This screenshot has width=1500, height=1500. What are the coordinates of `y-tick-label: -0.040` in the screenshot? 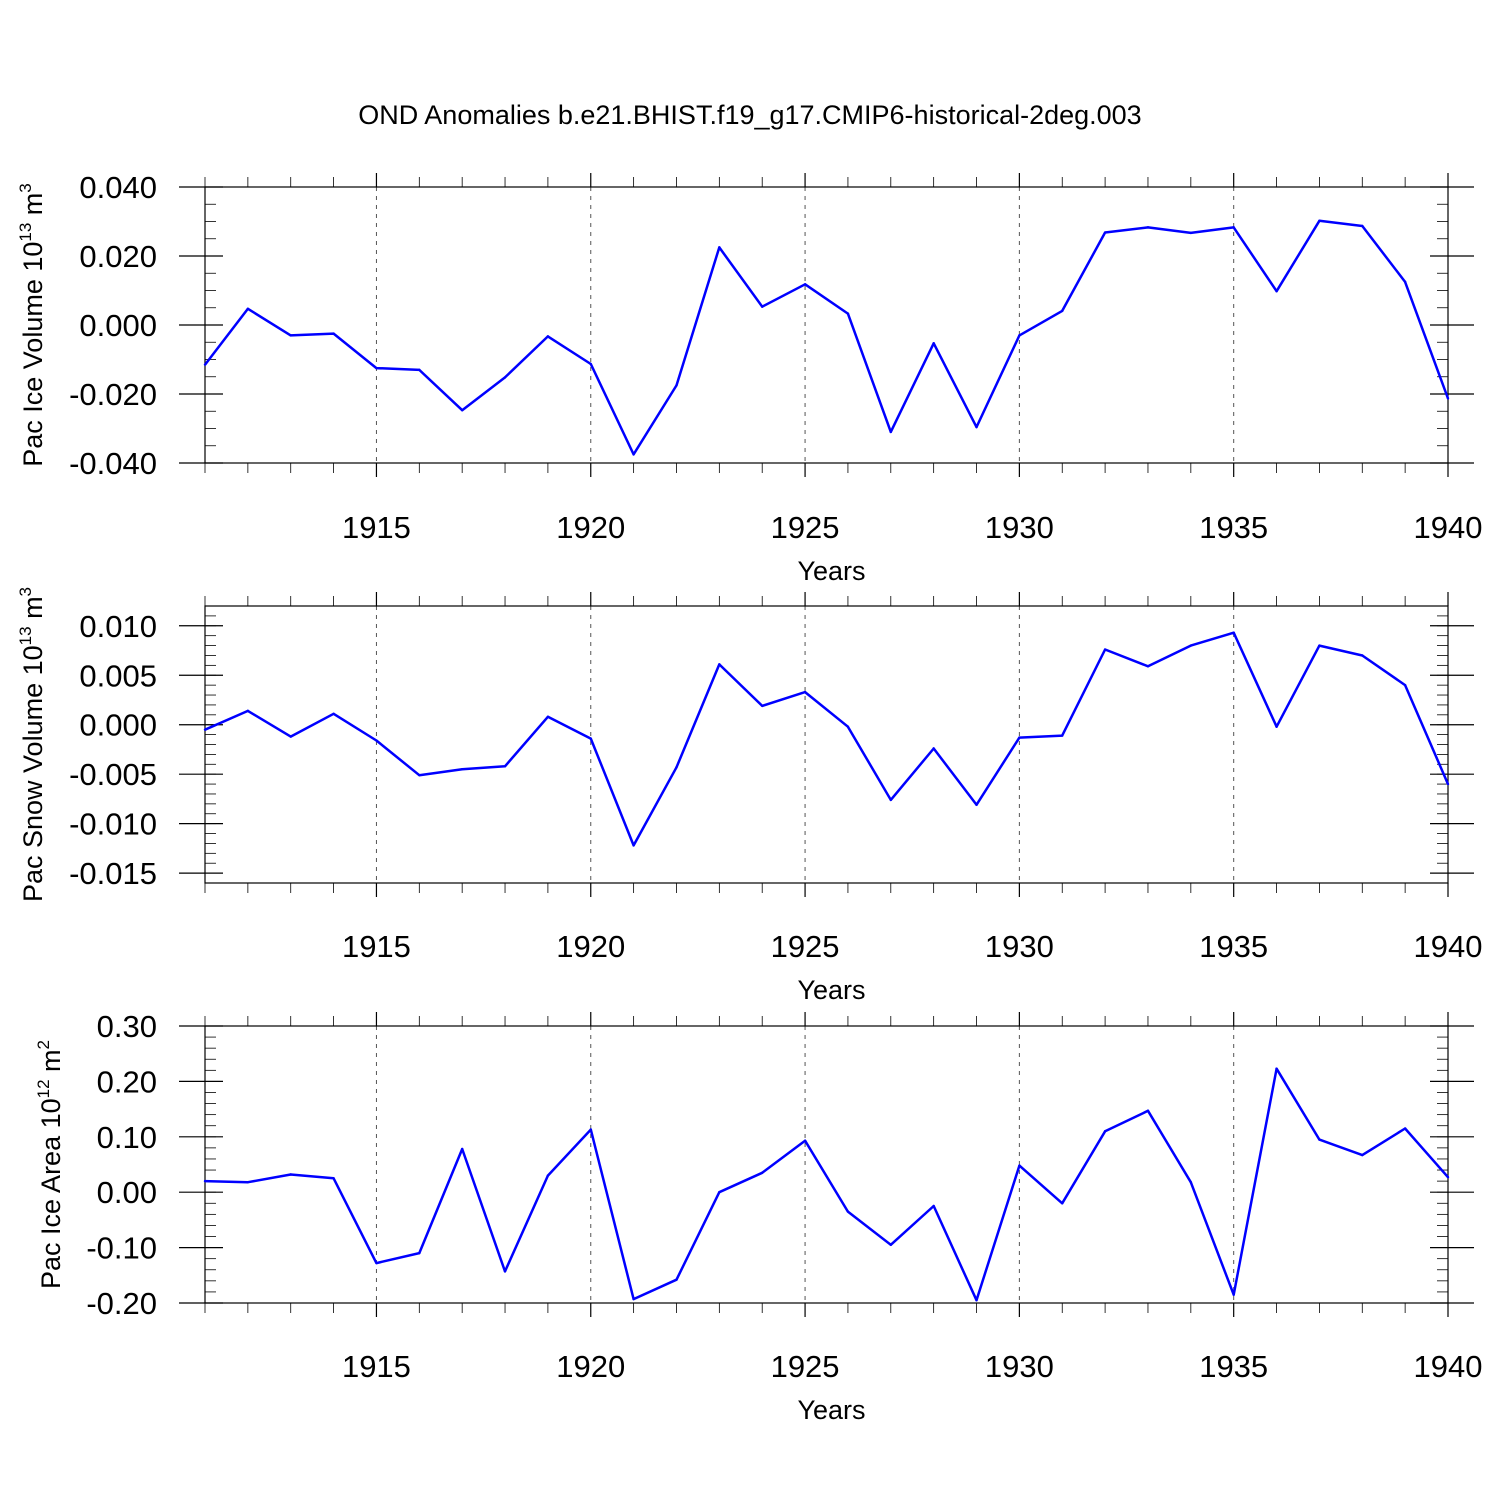 It's located at (113, 463).